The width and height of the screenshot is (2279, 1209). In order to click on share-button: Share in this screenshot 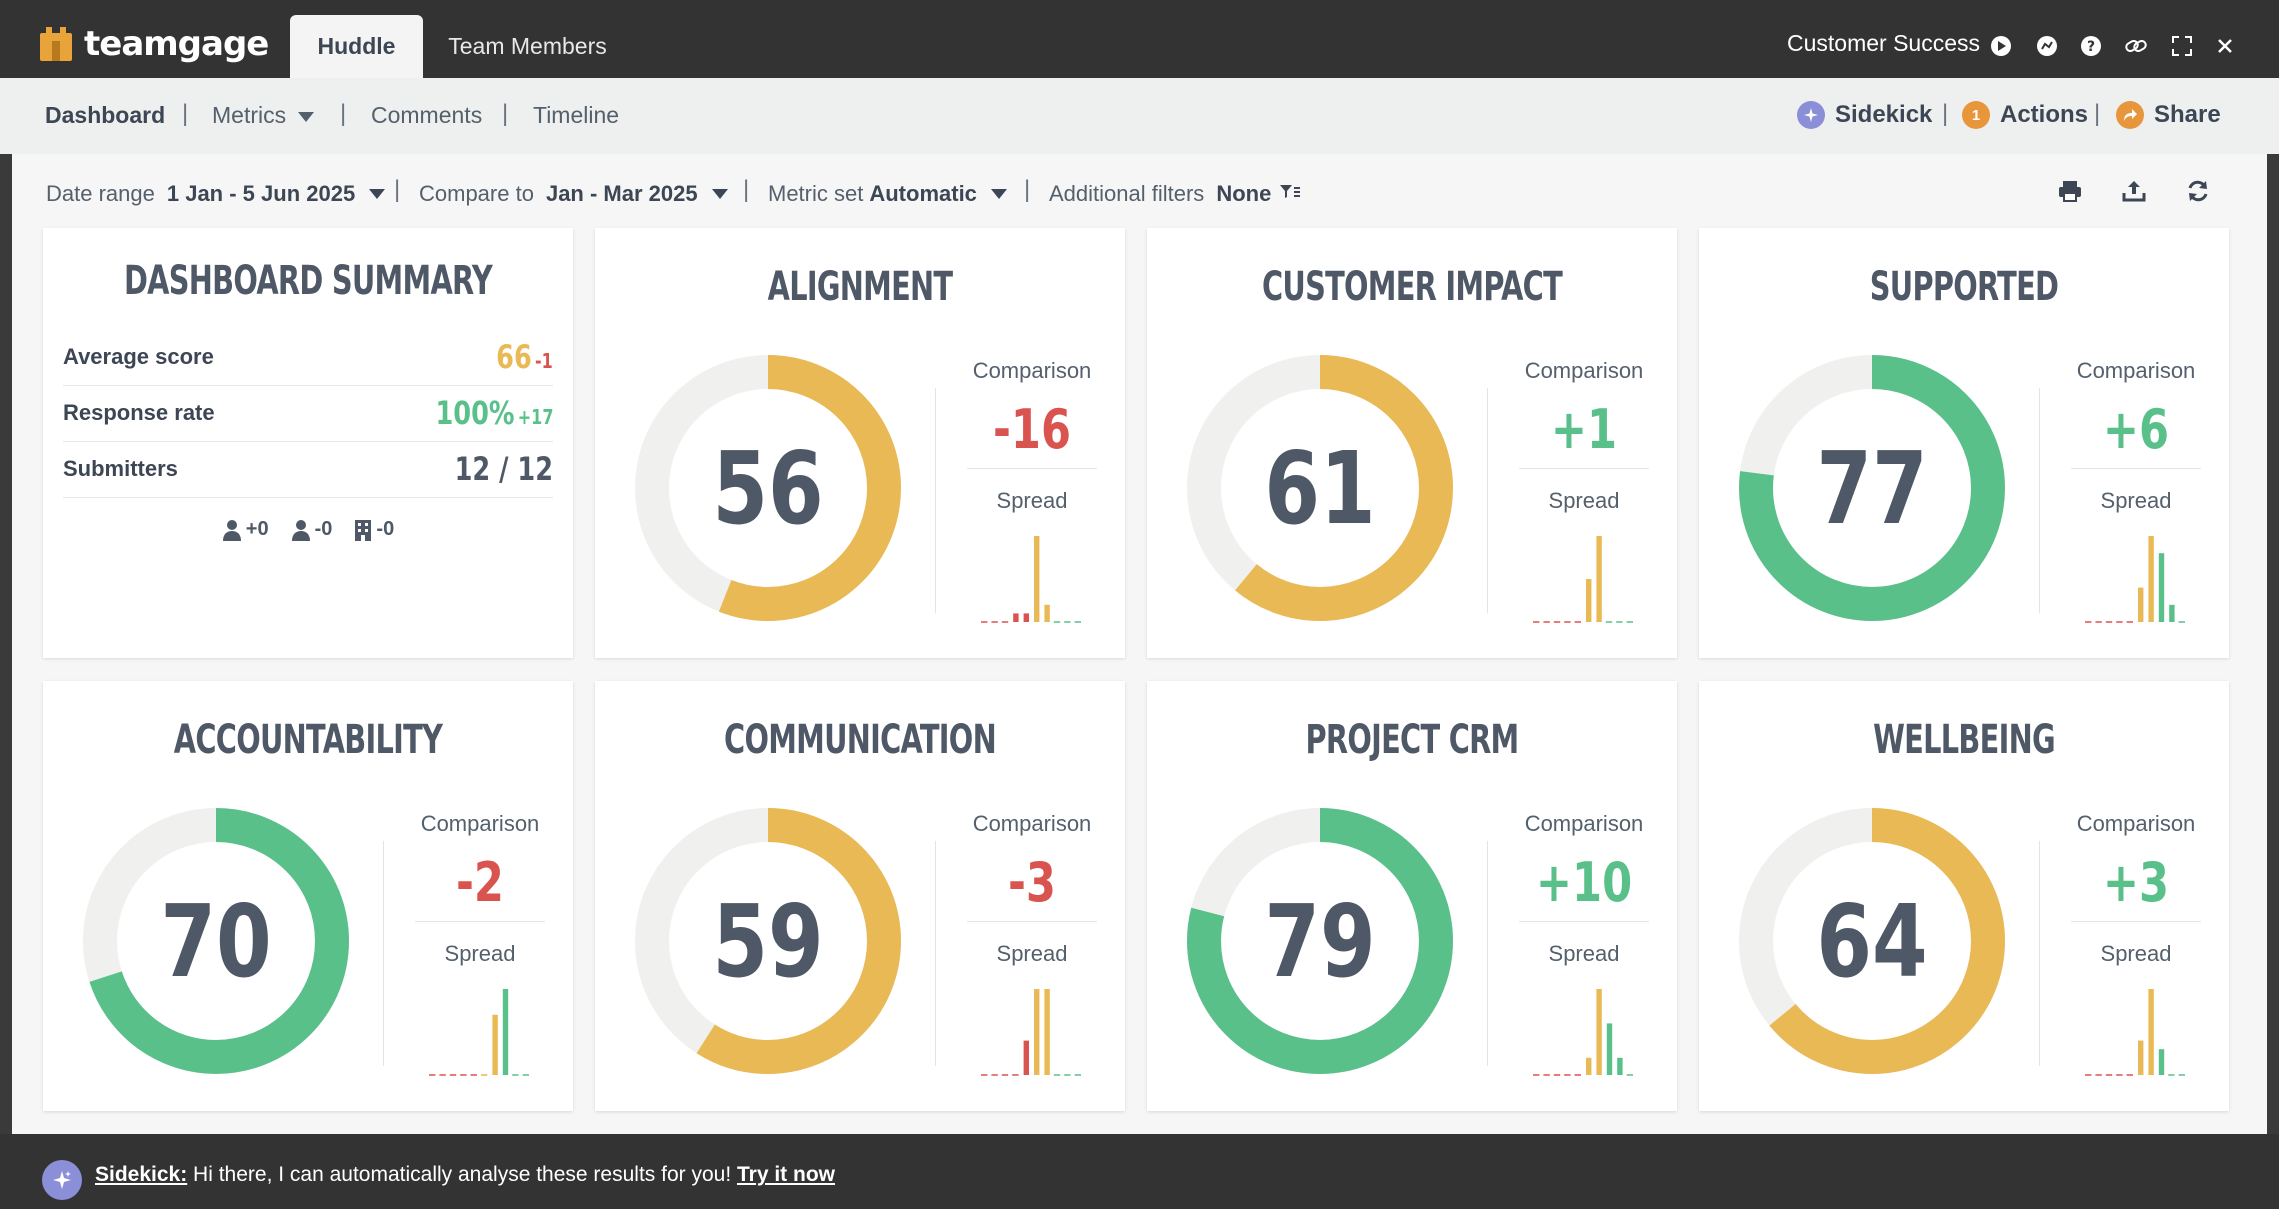, I will do `click(2168, 115)`.